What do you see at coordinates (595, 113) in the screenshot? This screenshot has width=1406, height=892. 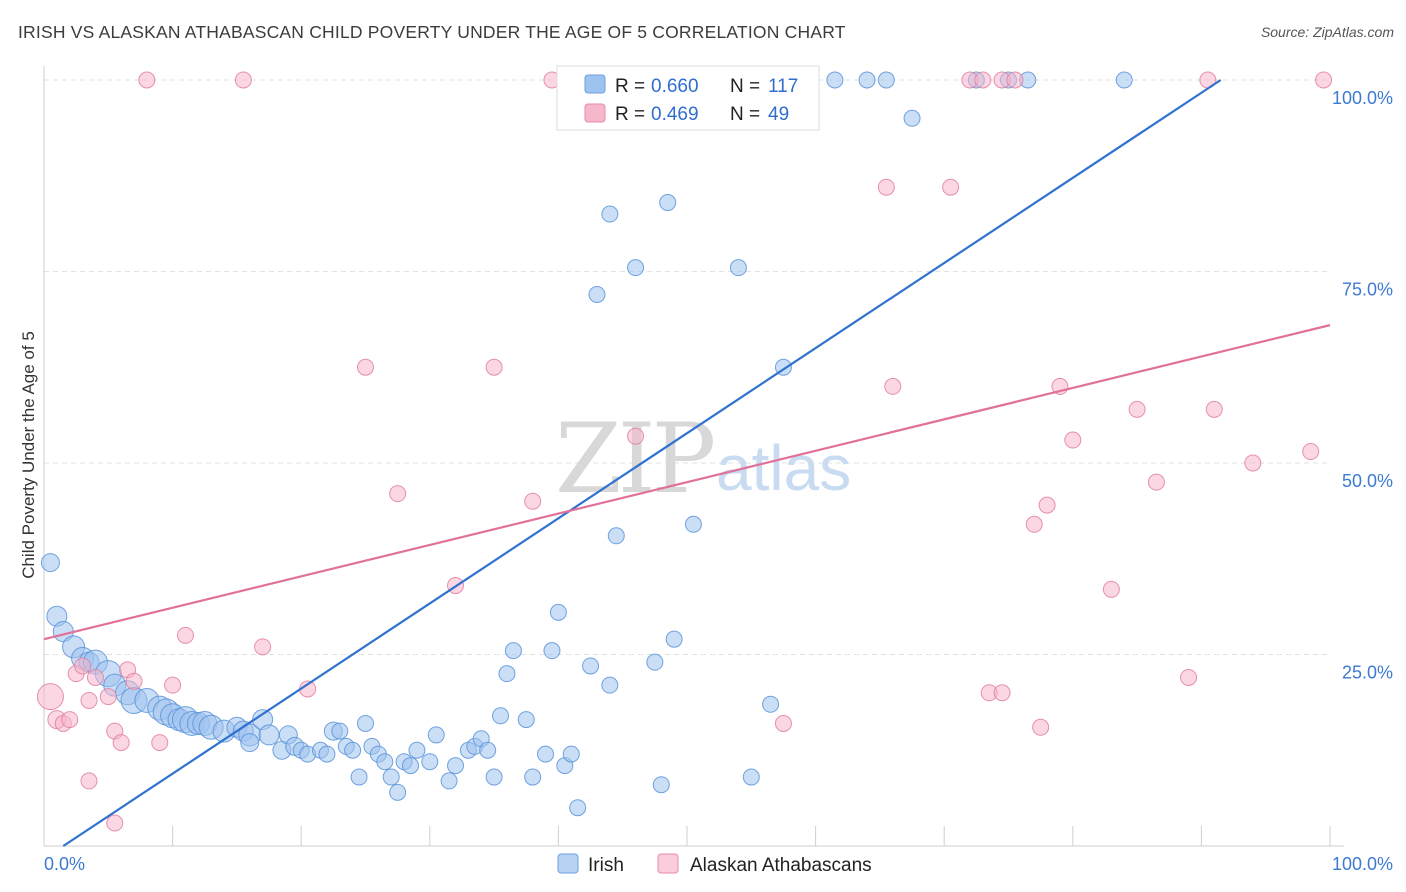 I see `legend-swatch-alaskan` at bounding box center [595, 113].